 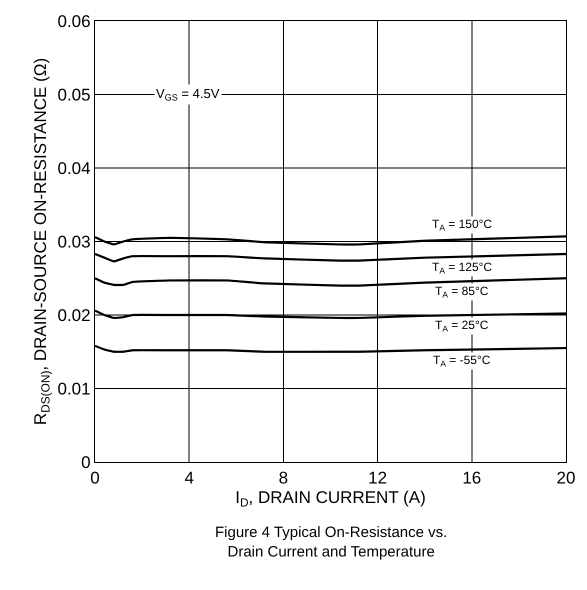 I want to click on x-axis-title: I$_{D}$, DRAIN CURRENT (A), so click(x=330, y=499).